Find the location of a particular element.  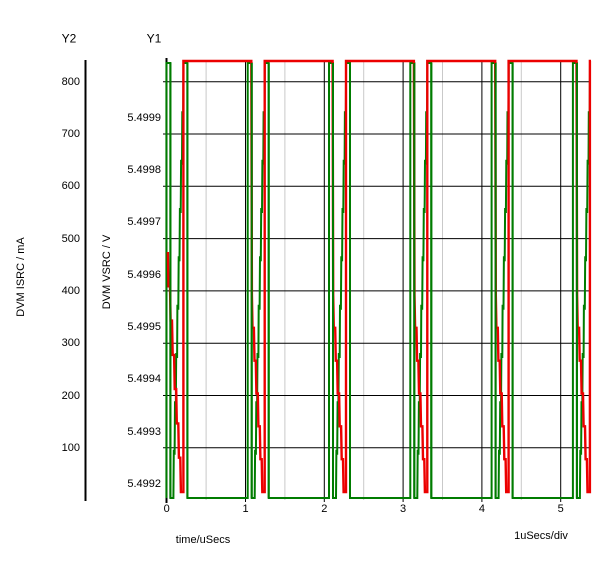

y2-tick-label: 100 is located at coordinates (70, 447).